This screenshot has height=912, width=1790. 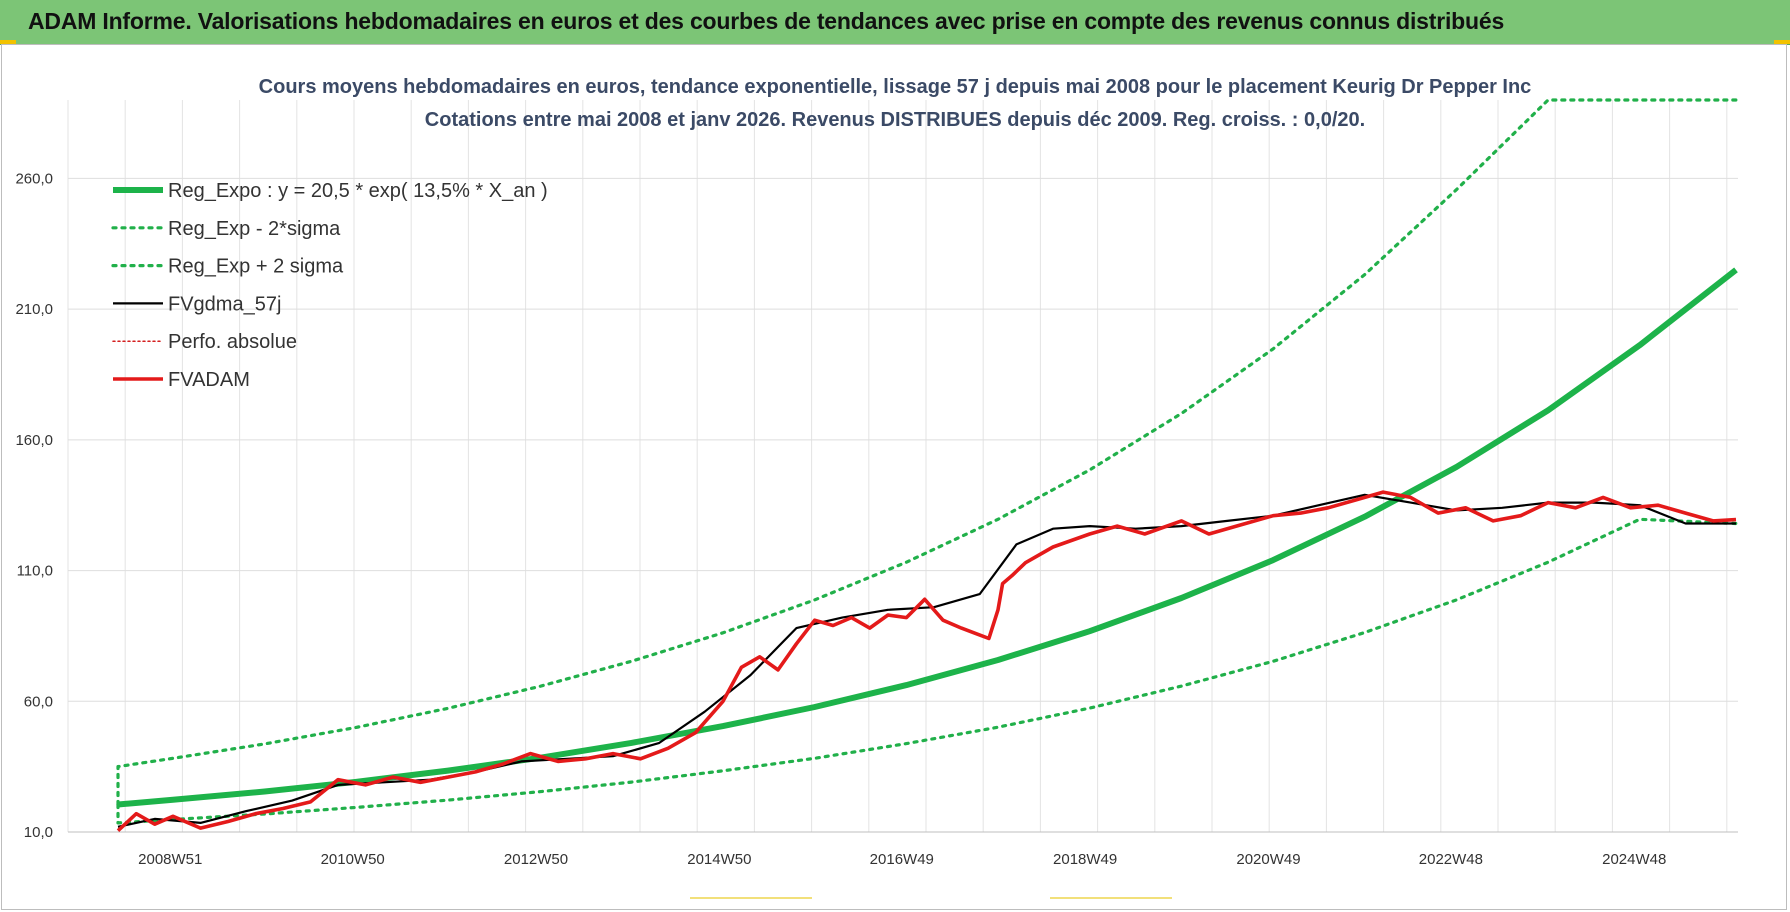 What do you see at coordinates (35, 571) in the screenshot?
I see `y-tick-label: 110,0` at bounding box center [35, 571].